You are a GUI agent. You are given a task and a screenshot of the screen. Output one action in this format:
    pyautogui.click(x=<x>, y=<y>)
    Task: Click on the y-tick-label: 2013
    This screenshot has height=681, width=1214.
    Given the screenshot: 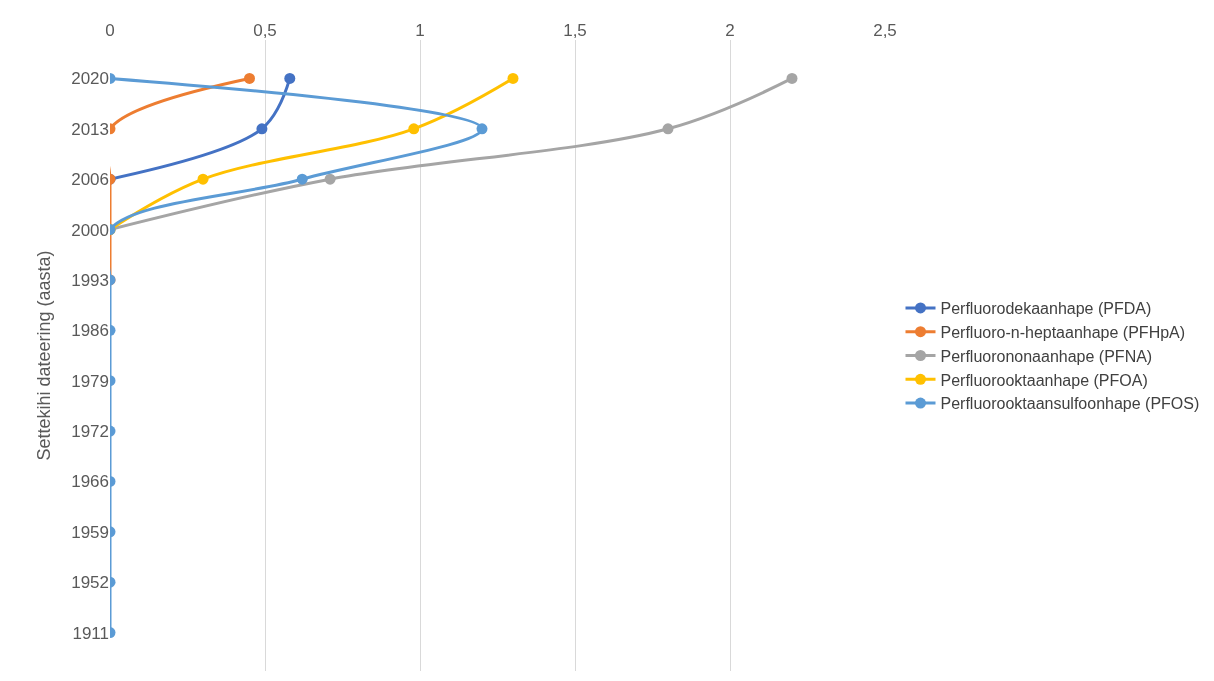 What is the action you would take?
    pyautogui.click(x=90, y=129)
    